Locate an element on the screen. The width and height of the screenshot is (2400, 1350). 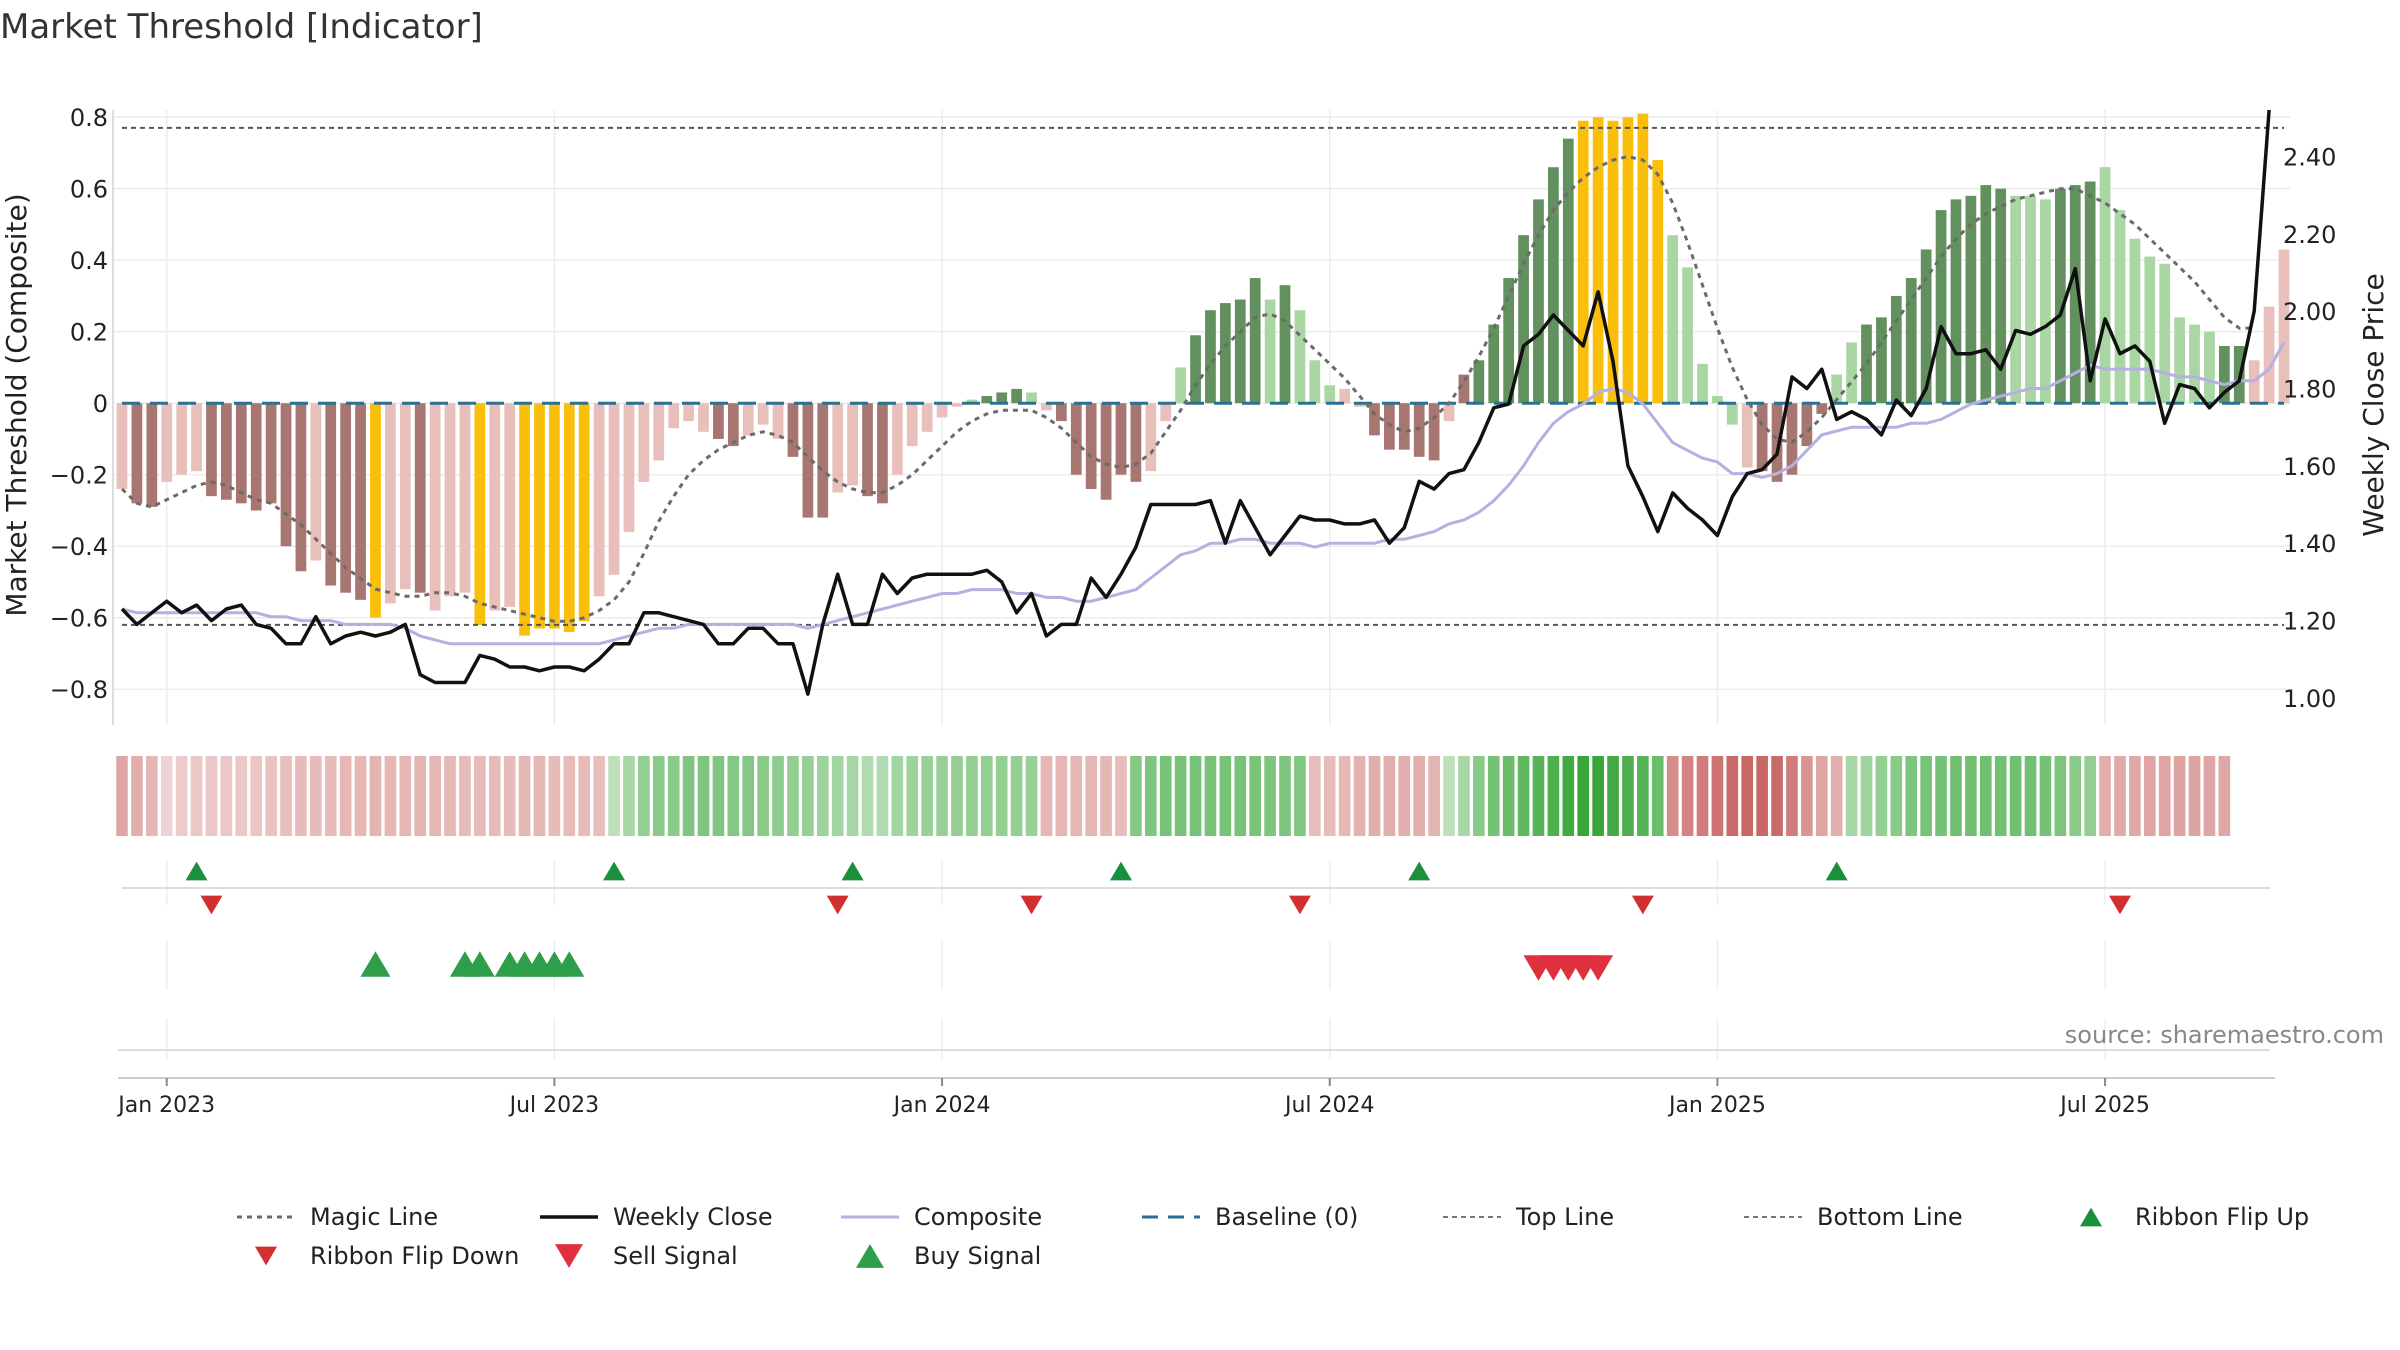
y-tick-left: 0.4 is located at coordinates (89, 261).